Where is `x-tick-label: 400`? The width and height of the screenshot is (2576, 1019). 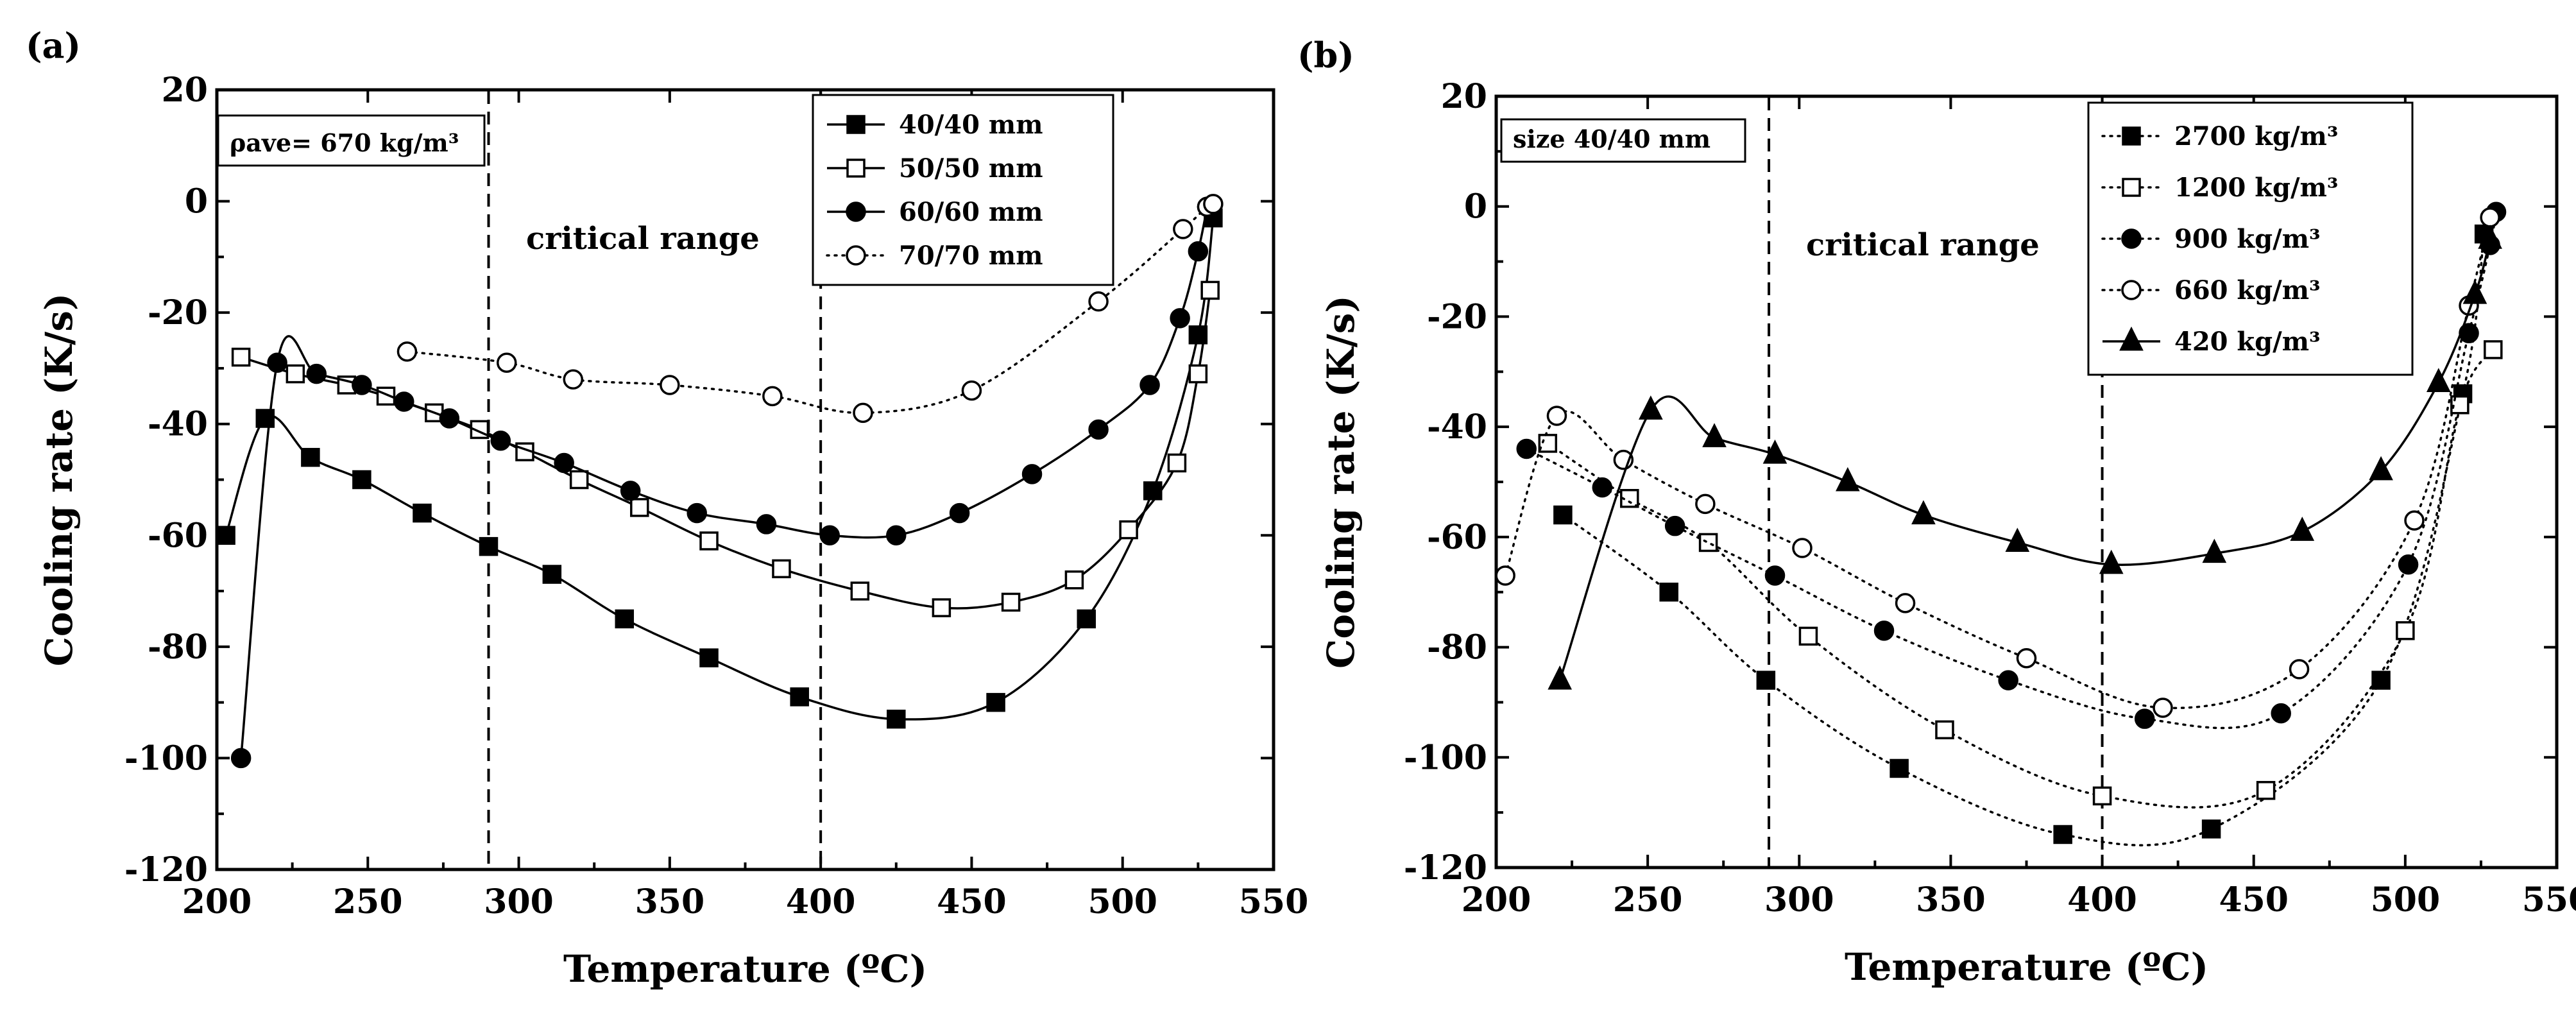 x-tick-label: 400 is located at coordinates (821, 902).